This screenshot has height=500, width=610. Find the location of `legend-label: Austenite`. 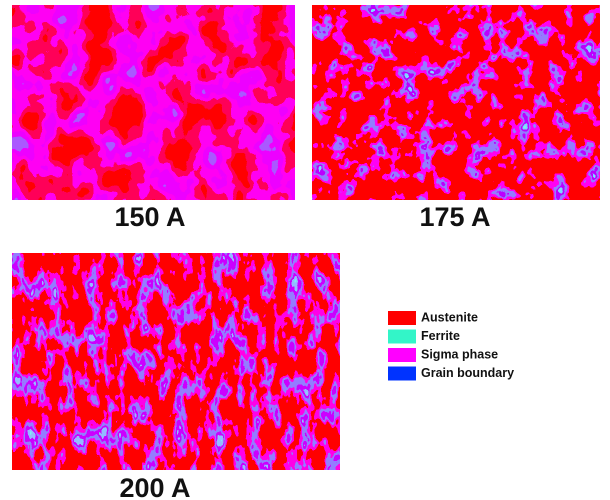

legend-label: Austenite is located at coordinates (449, 317).